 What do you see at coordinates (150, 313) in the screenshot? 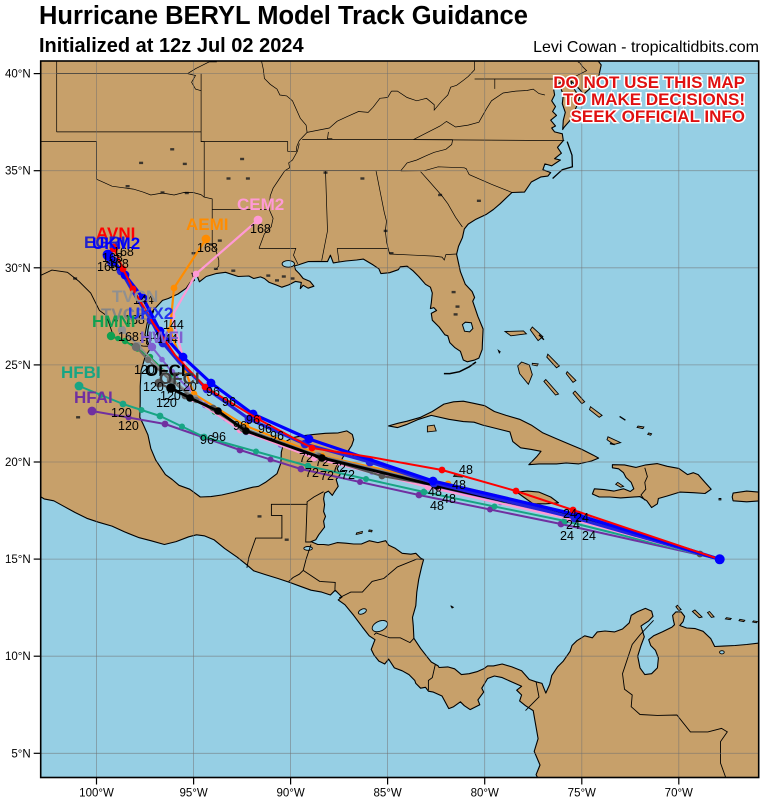
I see `svg-text: UKX2` at bounding box center [150, 313].